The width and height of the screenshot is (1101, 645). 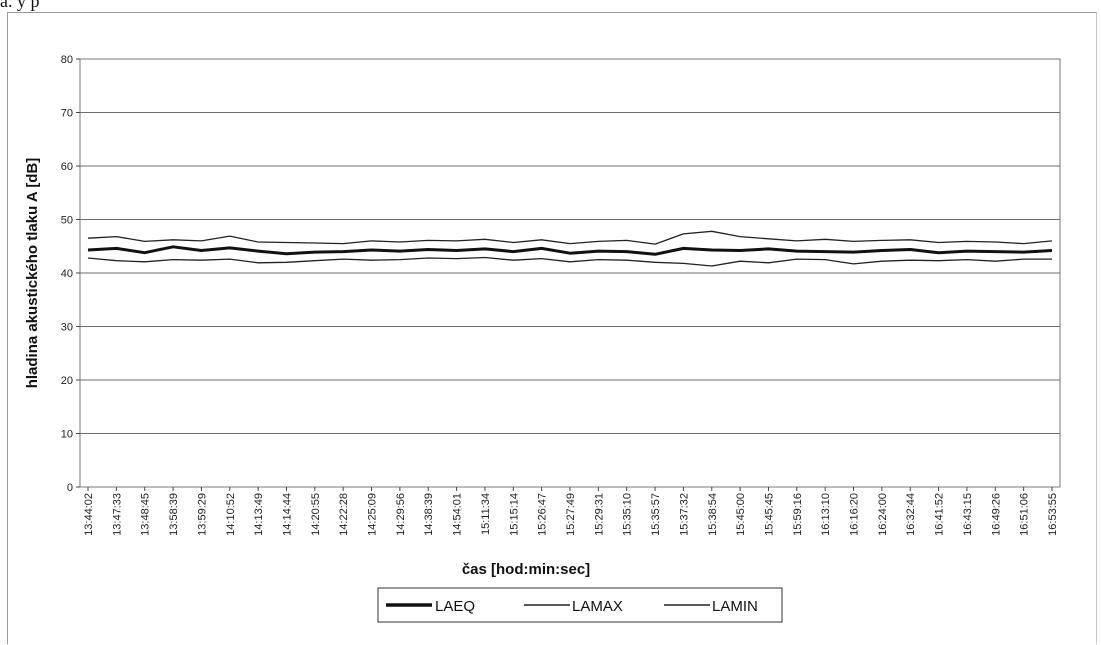 I want to click on x-tick-label: 14:25:09, so click(x=373, y=514).